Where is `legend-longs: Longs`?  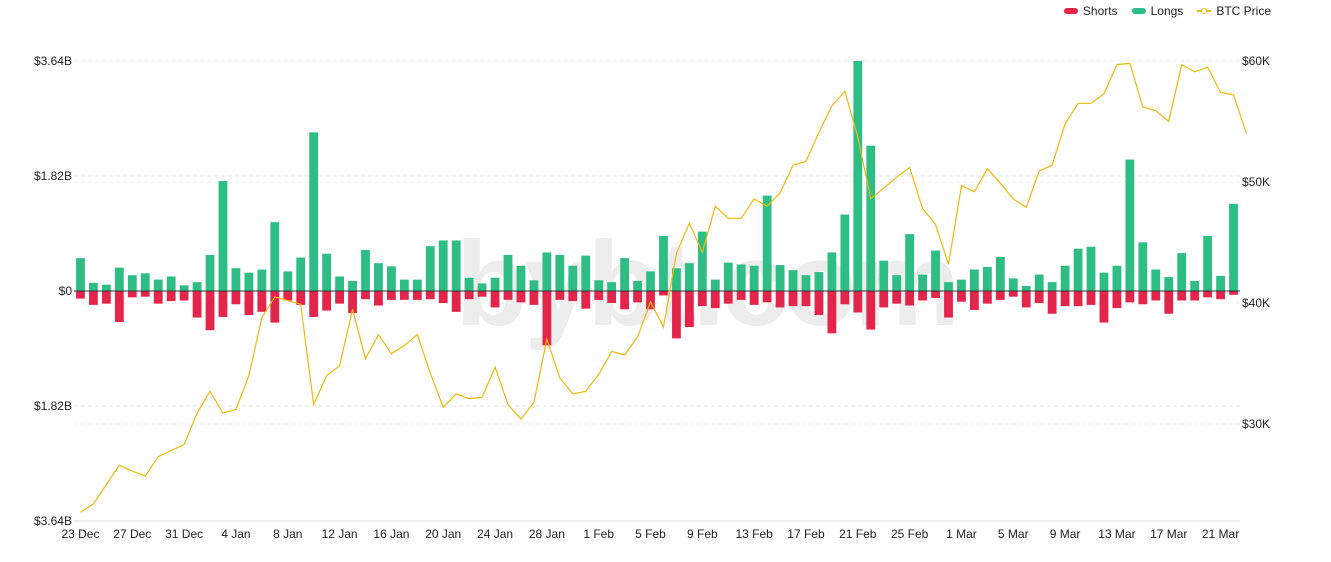 legend-longs: Longs is located at coordinates (1157, 11).